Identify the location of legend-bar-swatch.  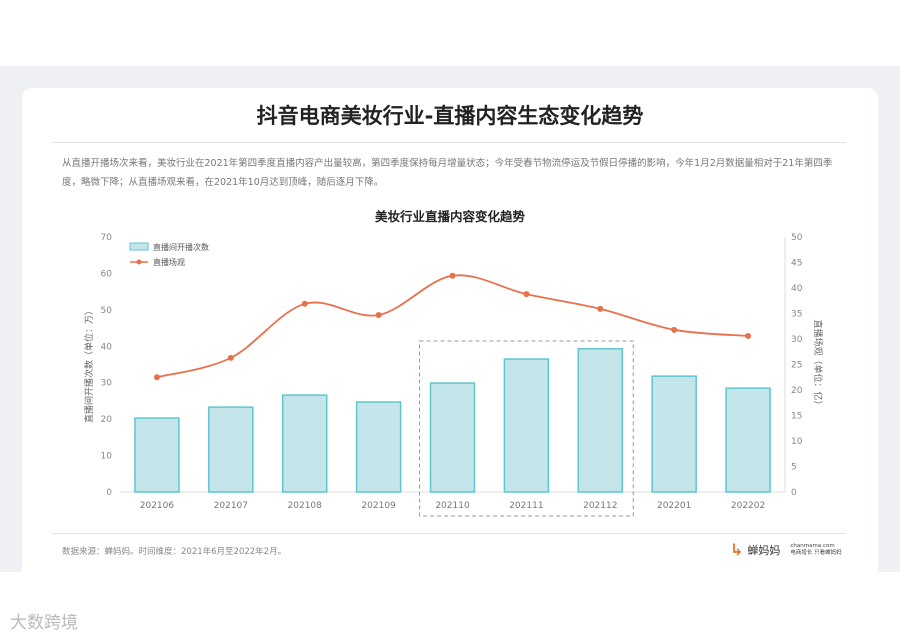
(139, 246).